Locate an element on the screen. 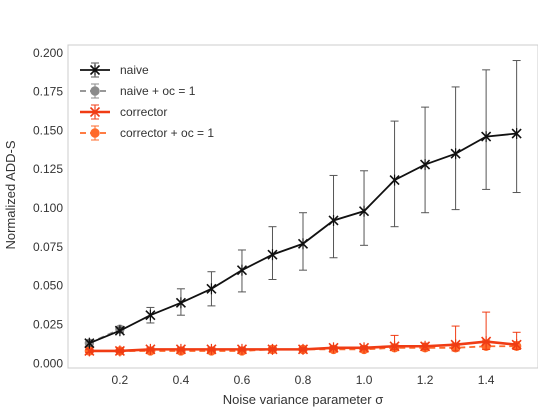 The image size is (538, 419). x-tick-label: 0.6 is located at coordinates (242, 380).